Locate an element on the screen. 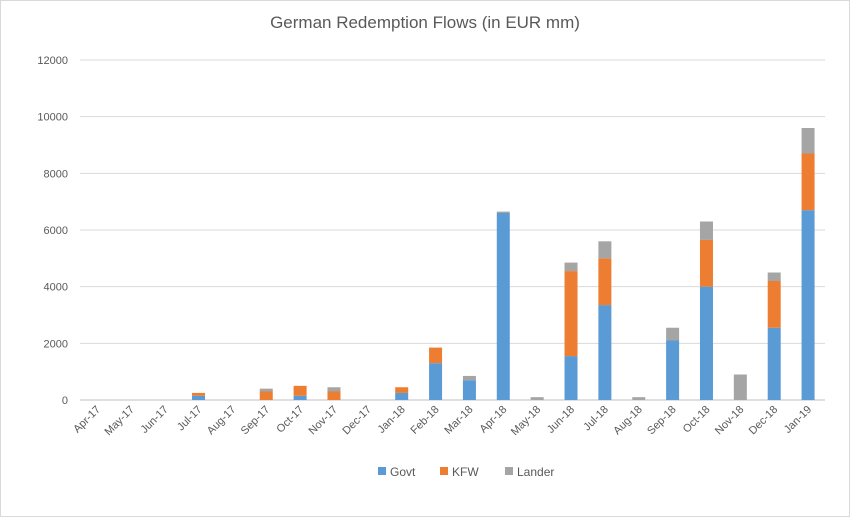  y-tick-label: 2000 is located at coordinates (56, 344).